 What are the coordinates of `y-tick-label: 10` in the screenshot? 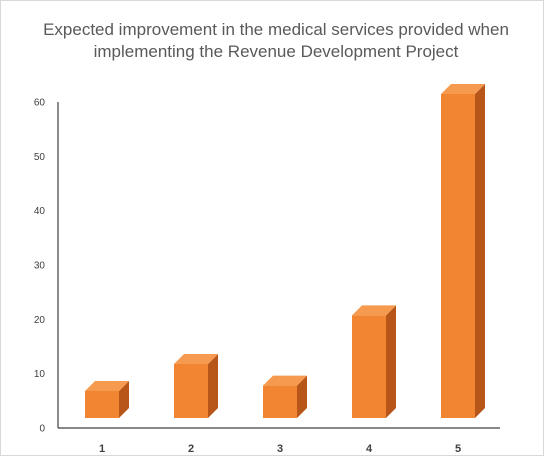 It's located at (40, 374).